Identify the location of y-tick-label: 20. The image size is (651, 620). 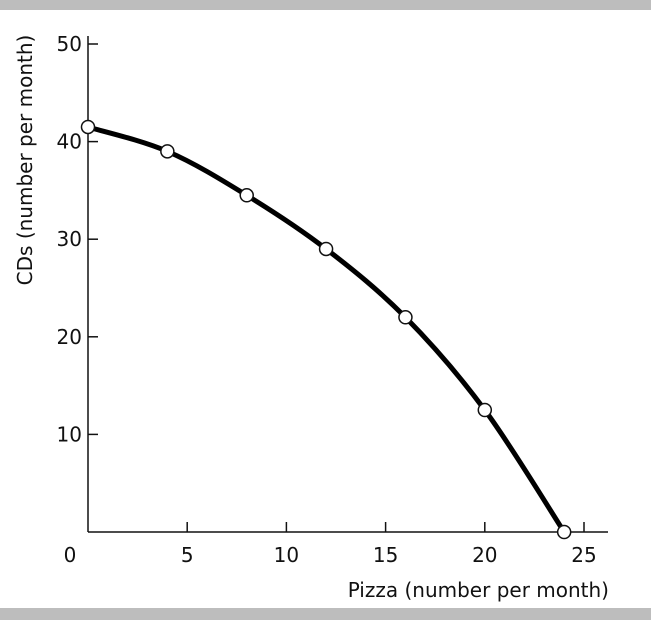
(69, 337).